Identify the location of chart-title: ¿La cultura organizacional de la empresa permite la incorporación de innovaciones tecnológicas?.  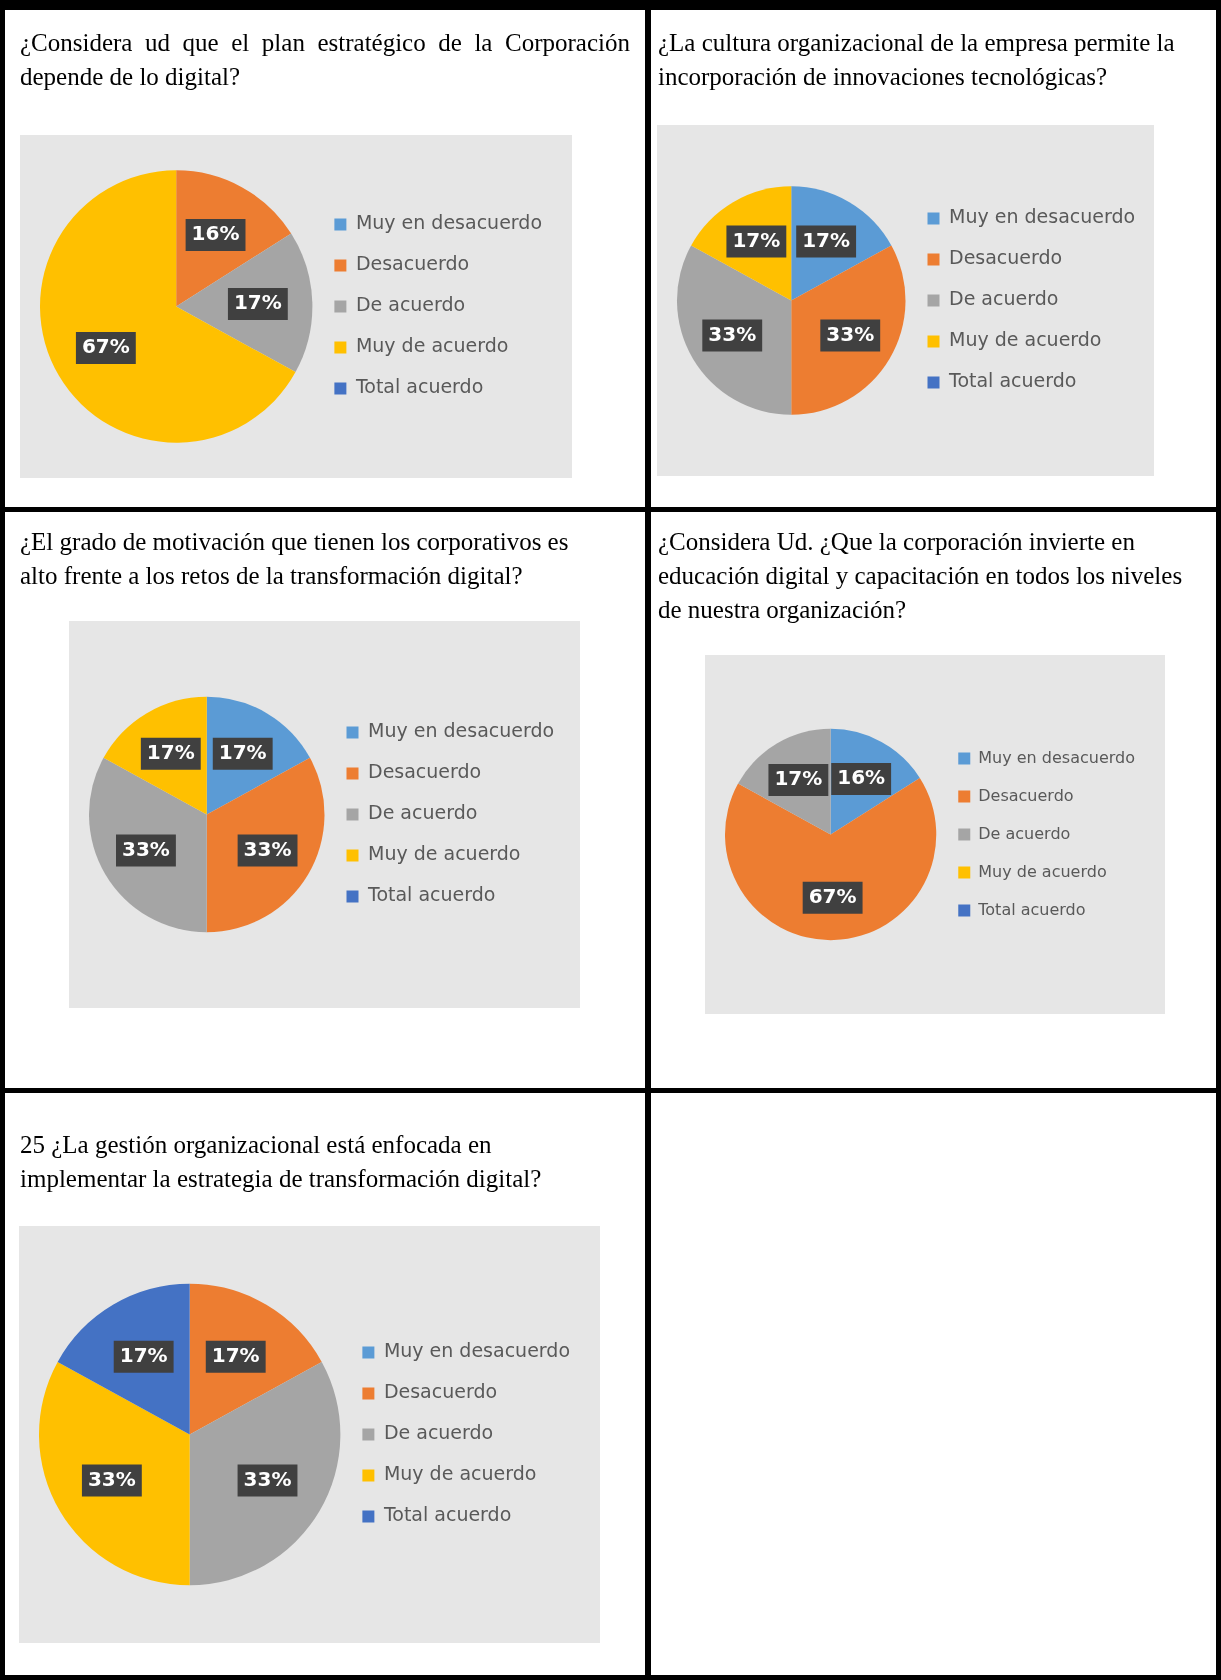
(917, 60).